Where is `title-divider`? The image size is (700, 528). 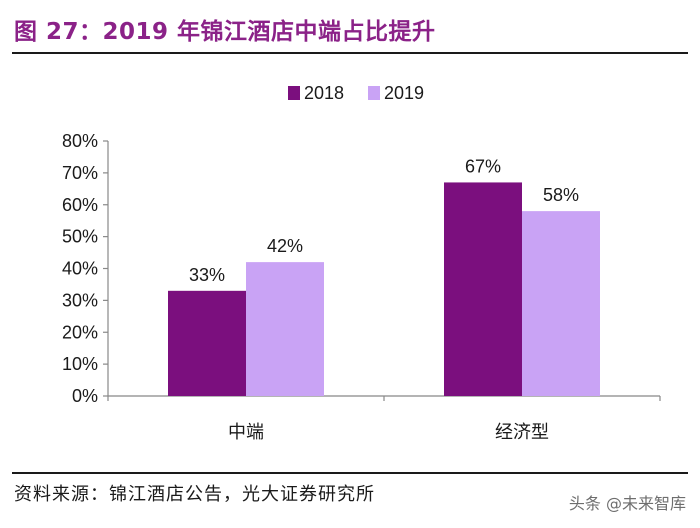
title-divider is located at coordinates (350, 53).